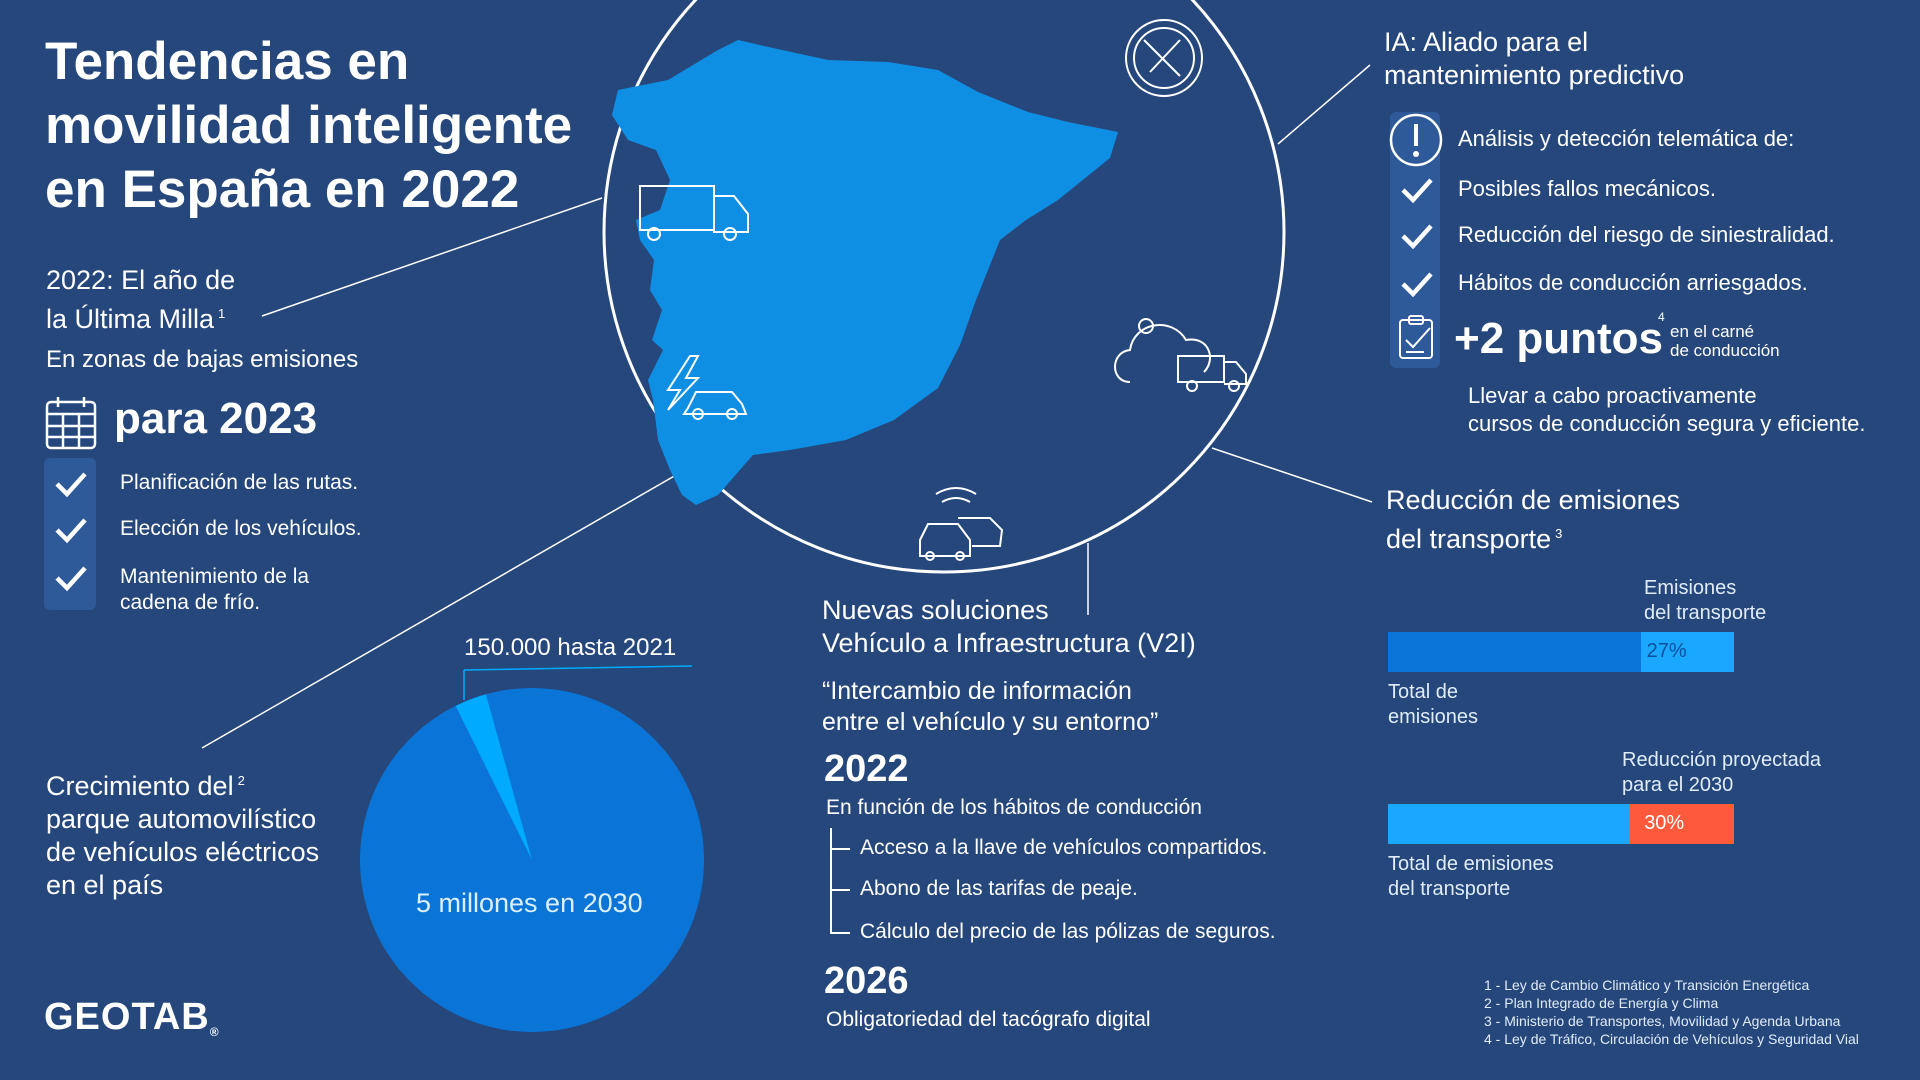  I want to click on list-item: Hábitos de conducción arriesgados., so click(1604, 284).